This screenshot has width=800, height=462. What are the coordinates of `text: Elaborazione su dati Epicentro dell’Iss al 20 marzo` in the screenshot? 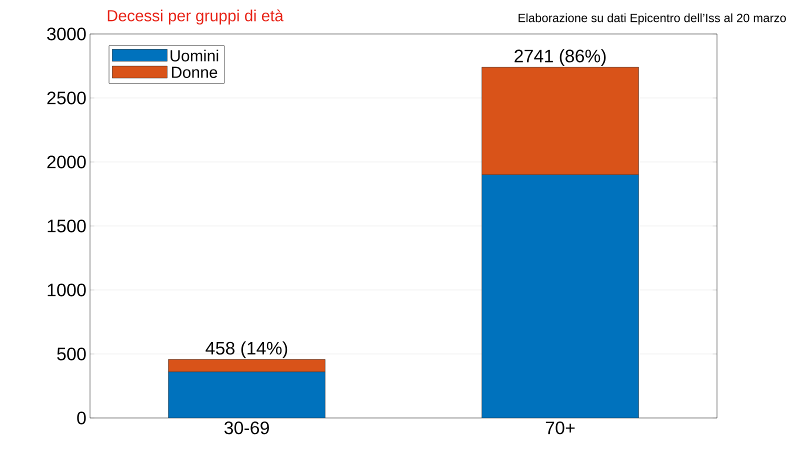 It's located at (652, 19).